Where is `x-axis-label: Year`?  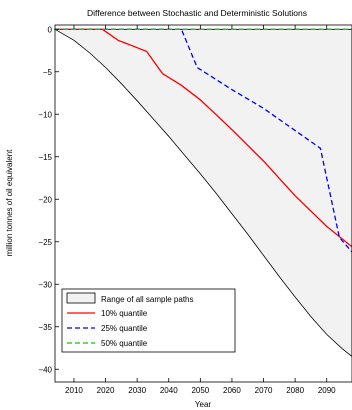
x-axis-label: Year is located at coordinates (203, 404).